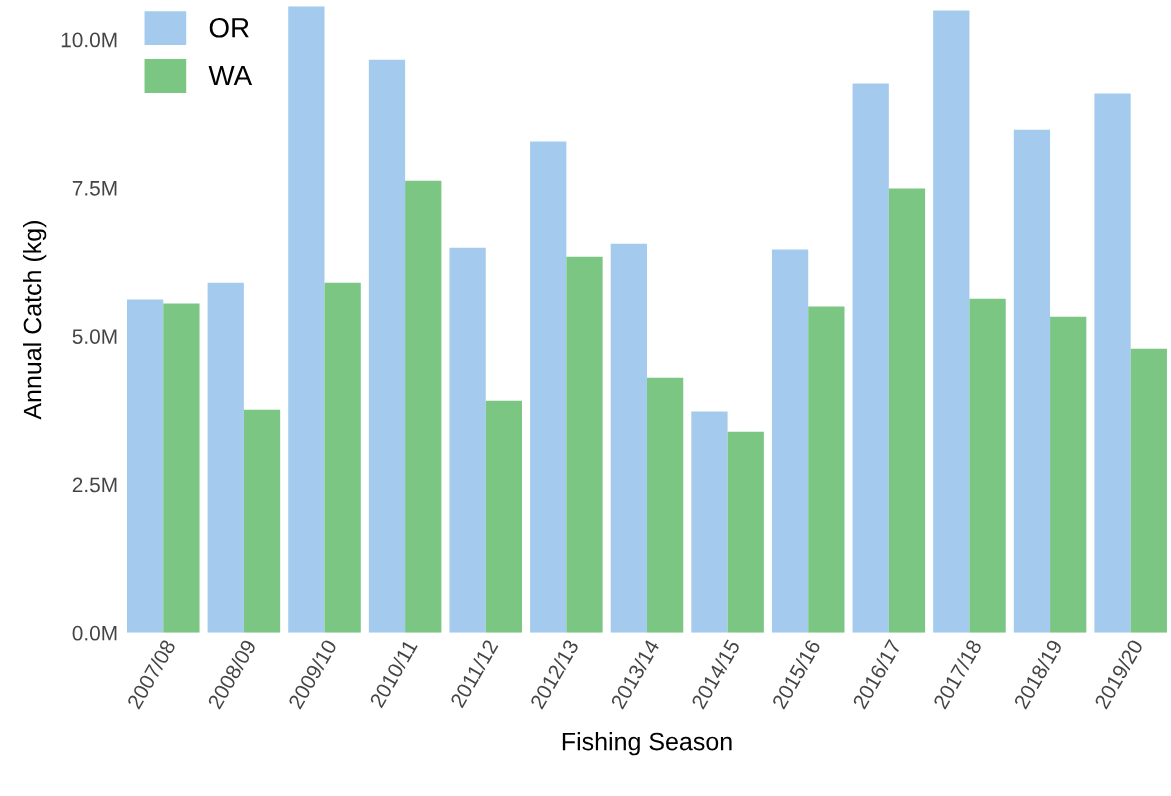 This screenshot has width=1171, height=796. I want to click on legend-label: WA, so click(230, 75).